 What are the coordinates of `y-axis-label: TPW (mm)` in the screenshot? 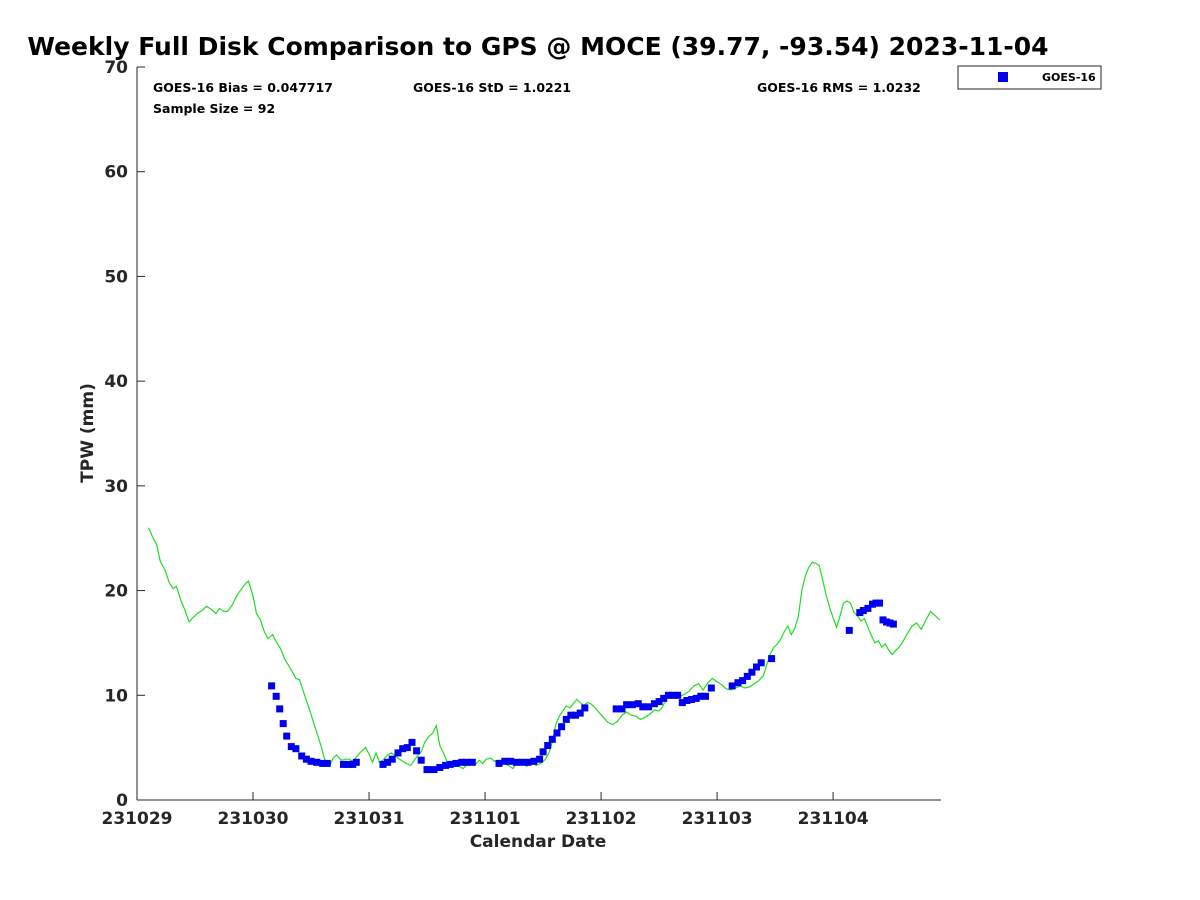 It's located at (88, 433).